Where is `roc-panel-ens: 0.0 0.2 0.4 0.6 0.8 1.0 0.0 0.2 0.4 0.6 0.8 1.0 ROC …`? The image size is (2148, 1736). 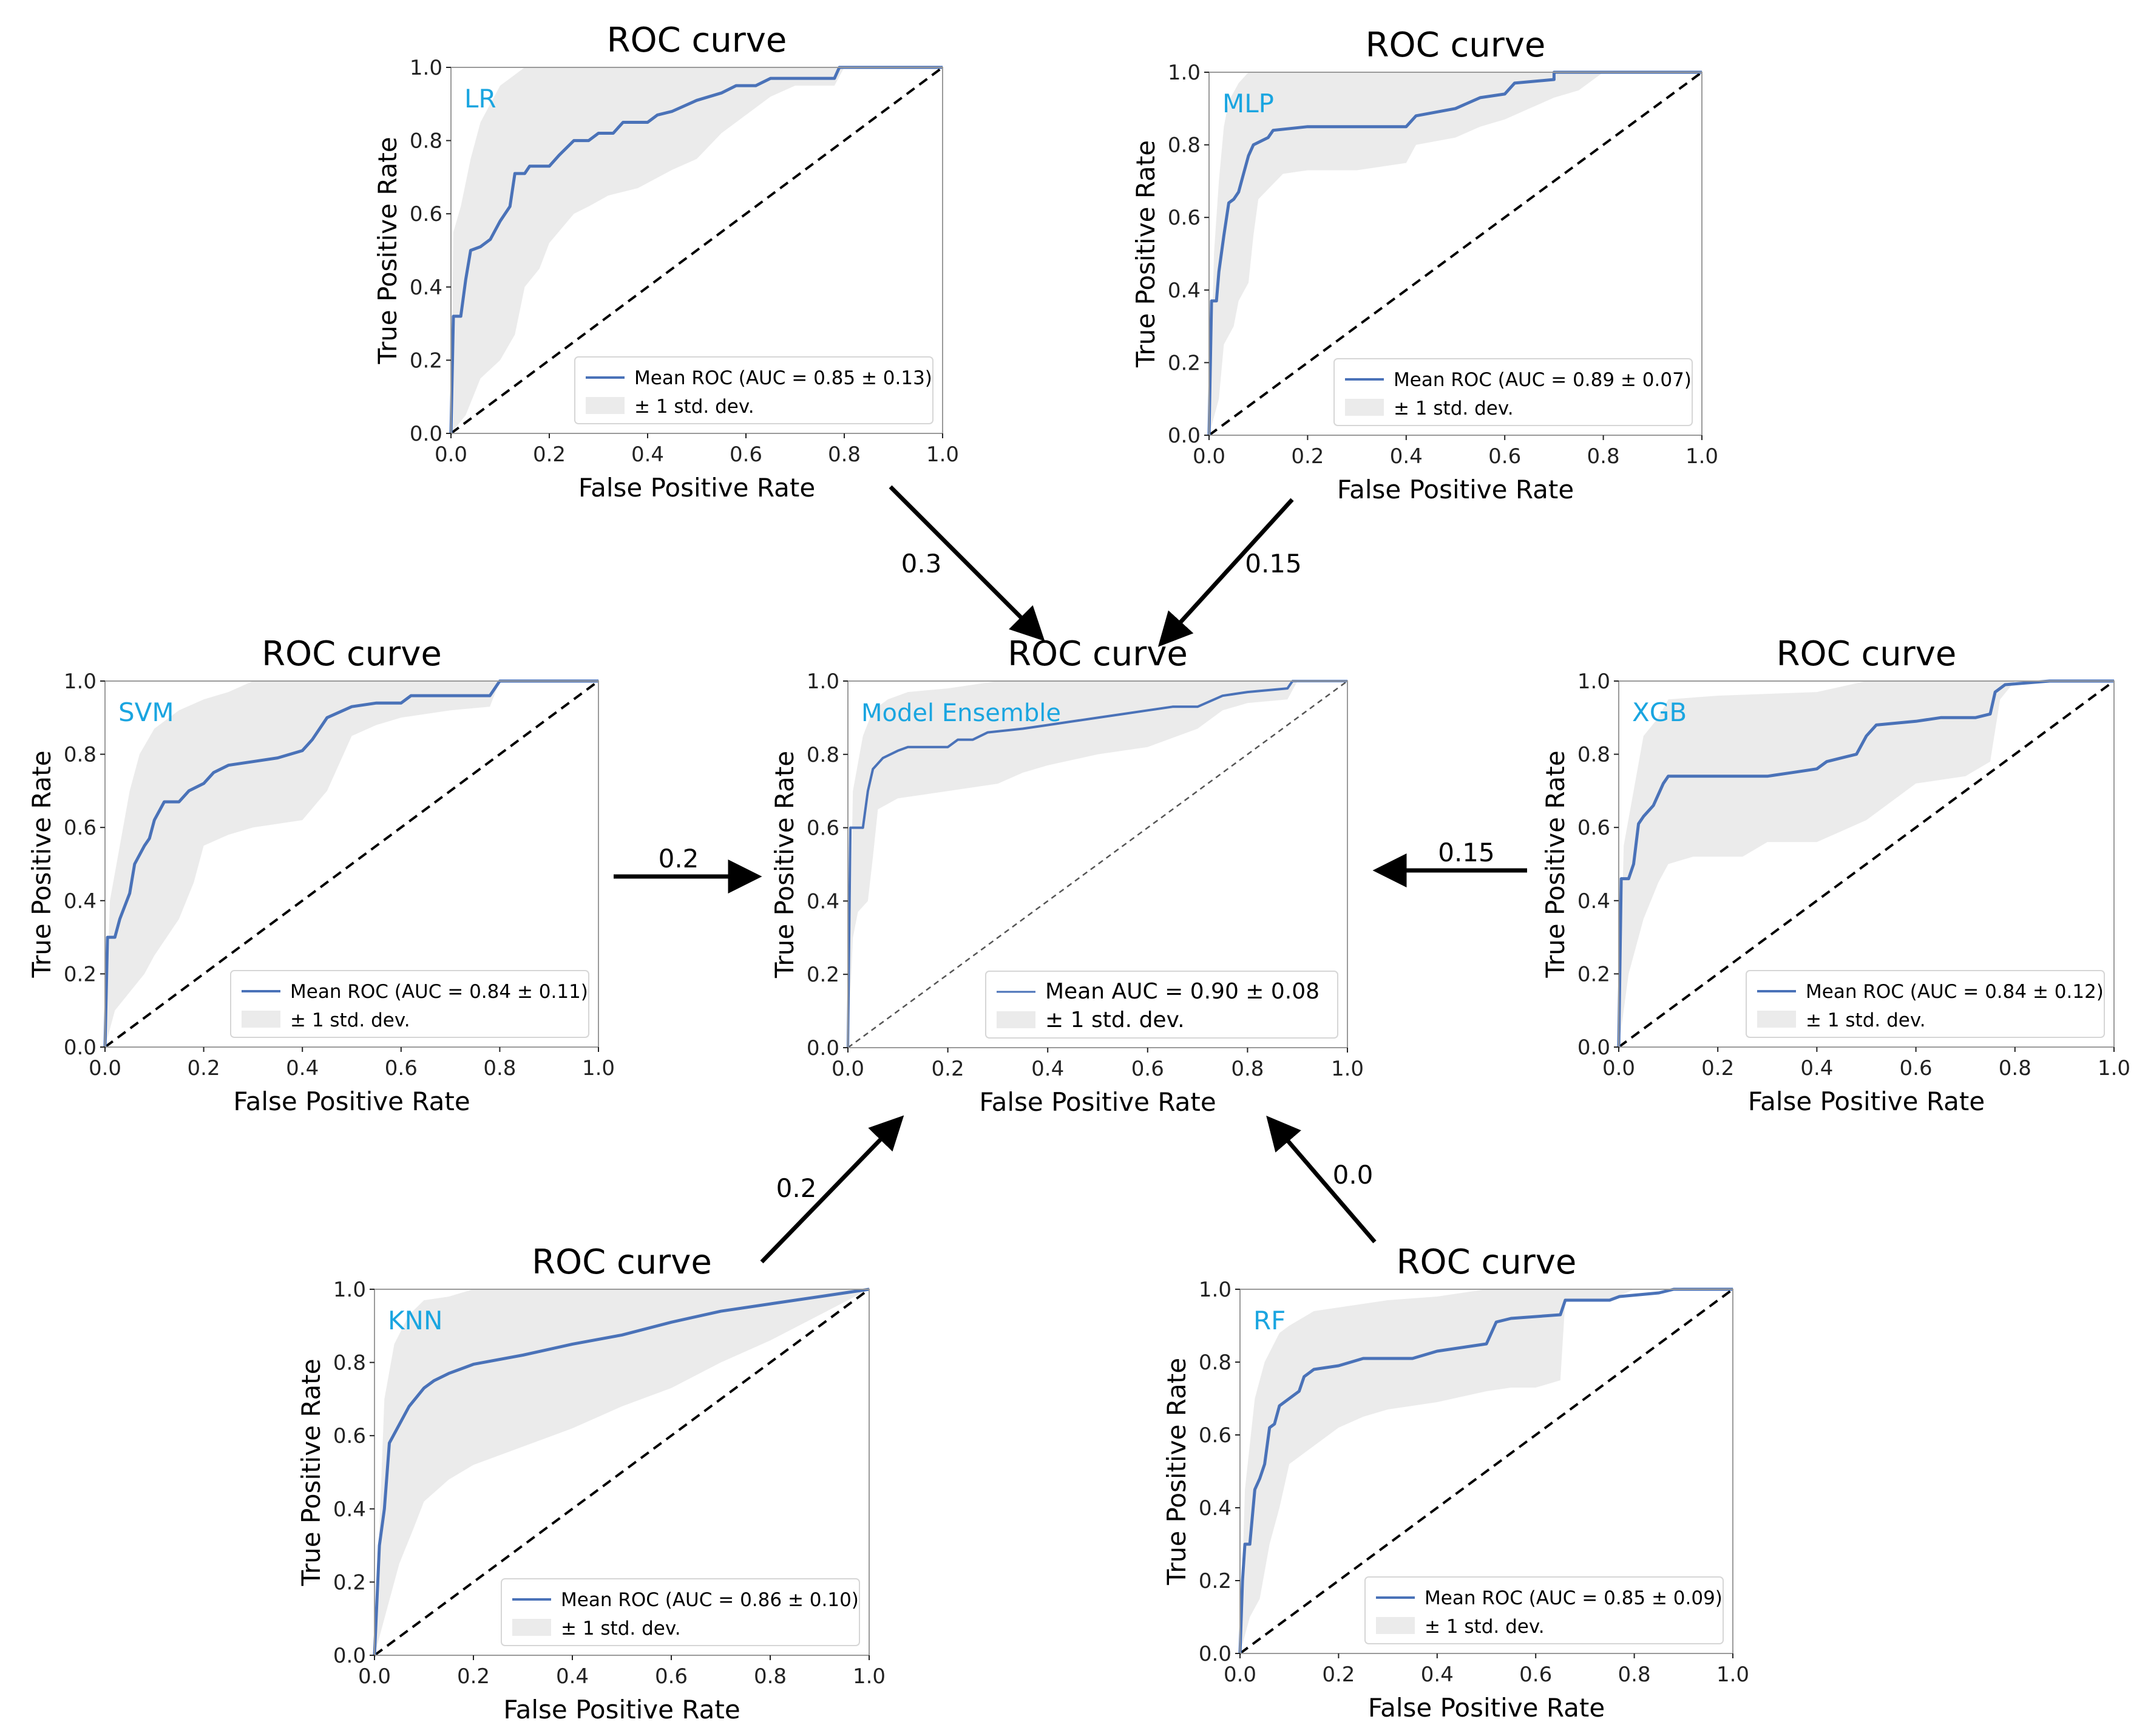
roc-panel-ens: 0.0 0.2 0.4 0.6 0.8 1.0 0.0 0.2 0.4 0.6 0.8 1.0 ROC … is located at coordinates (1067, 875).